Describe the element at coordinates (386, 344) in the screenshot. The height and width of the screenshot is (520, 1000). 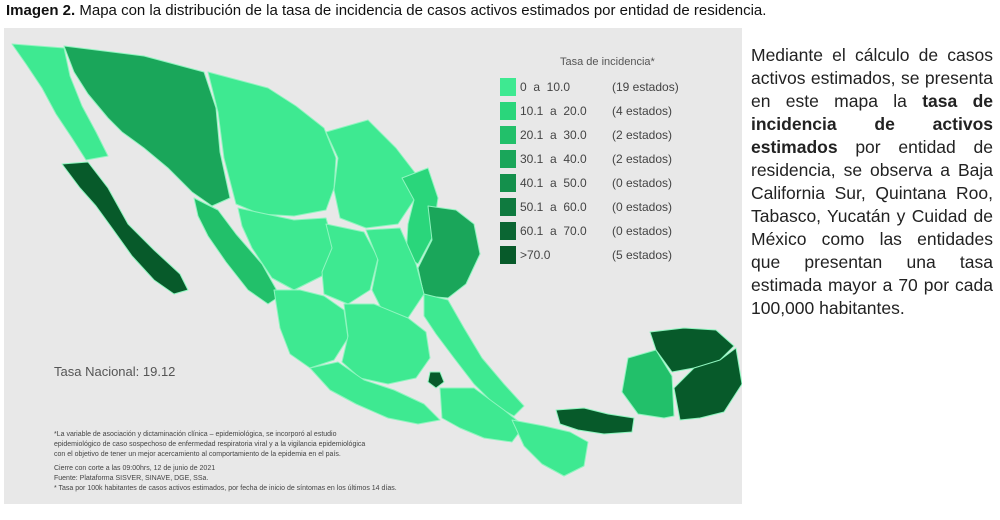
I see `state-central-region` at that location.